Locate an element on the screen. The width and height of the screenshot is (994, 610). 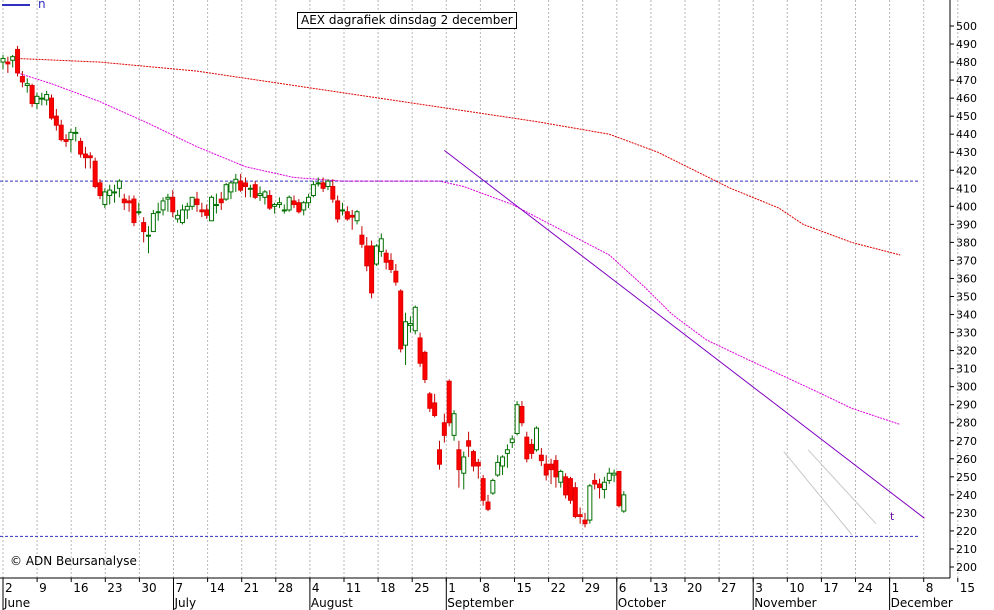
date-tick-label: 17 is located at coordinates (830, 588).